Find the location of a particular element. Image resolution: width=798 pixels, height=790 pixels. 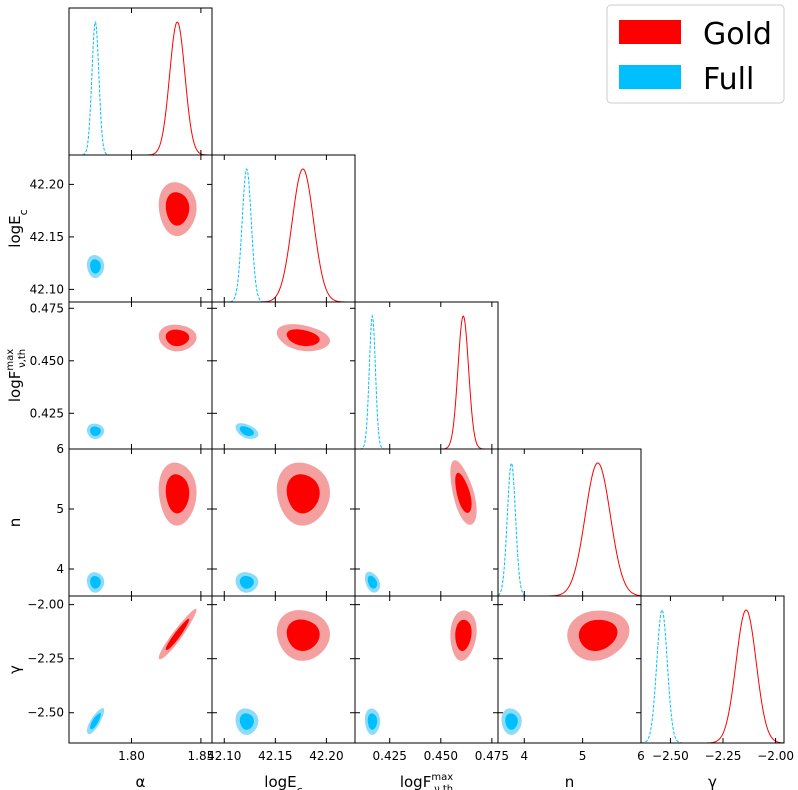

x-axis-labels: α logEc logFmax ν,th n γ is located at coordinates (427, 781).